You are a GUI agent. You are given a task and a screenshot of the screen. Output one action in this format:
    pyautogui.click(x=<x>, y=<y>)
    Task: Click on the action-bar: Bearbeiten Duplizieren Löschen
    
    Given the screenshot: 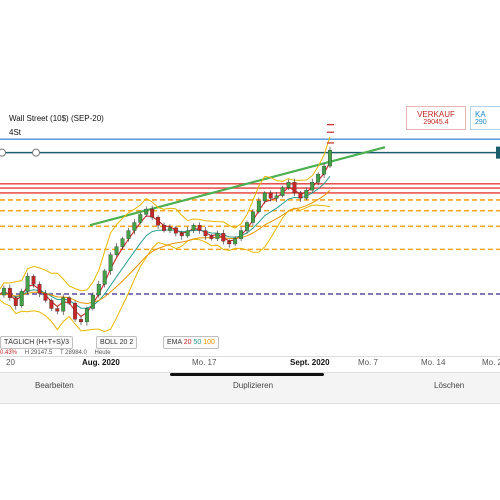 What is the action you would take?
    pyautogui.click(x=250, y=388)
    